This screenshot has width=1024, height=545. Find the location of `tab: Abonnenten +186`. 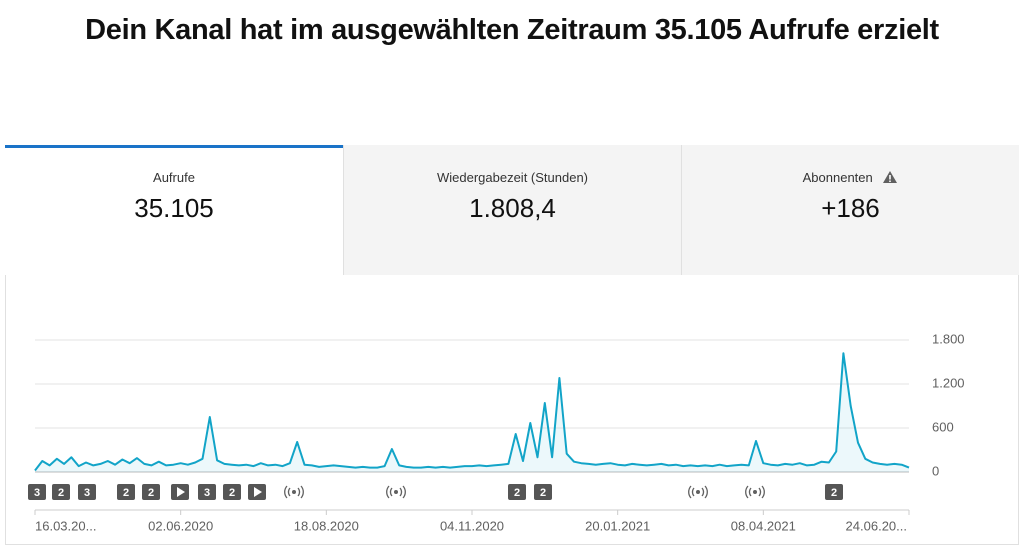

tab: Abonnenten +186 is located at coordinates (850, 210).